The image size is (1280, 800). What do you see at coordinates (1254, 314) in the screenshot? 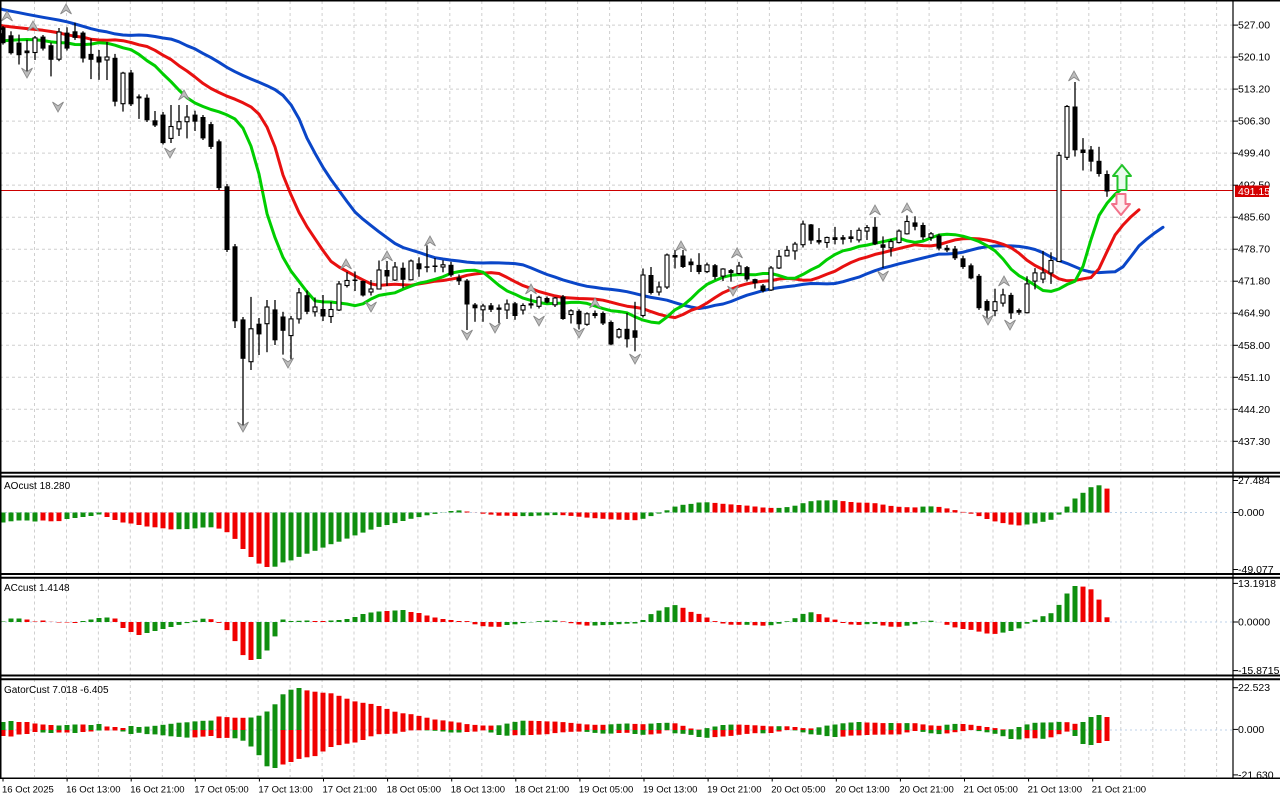
I see `svg-text: 464.90` at bounding box center [1254, 314].